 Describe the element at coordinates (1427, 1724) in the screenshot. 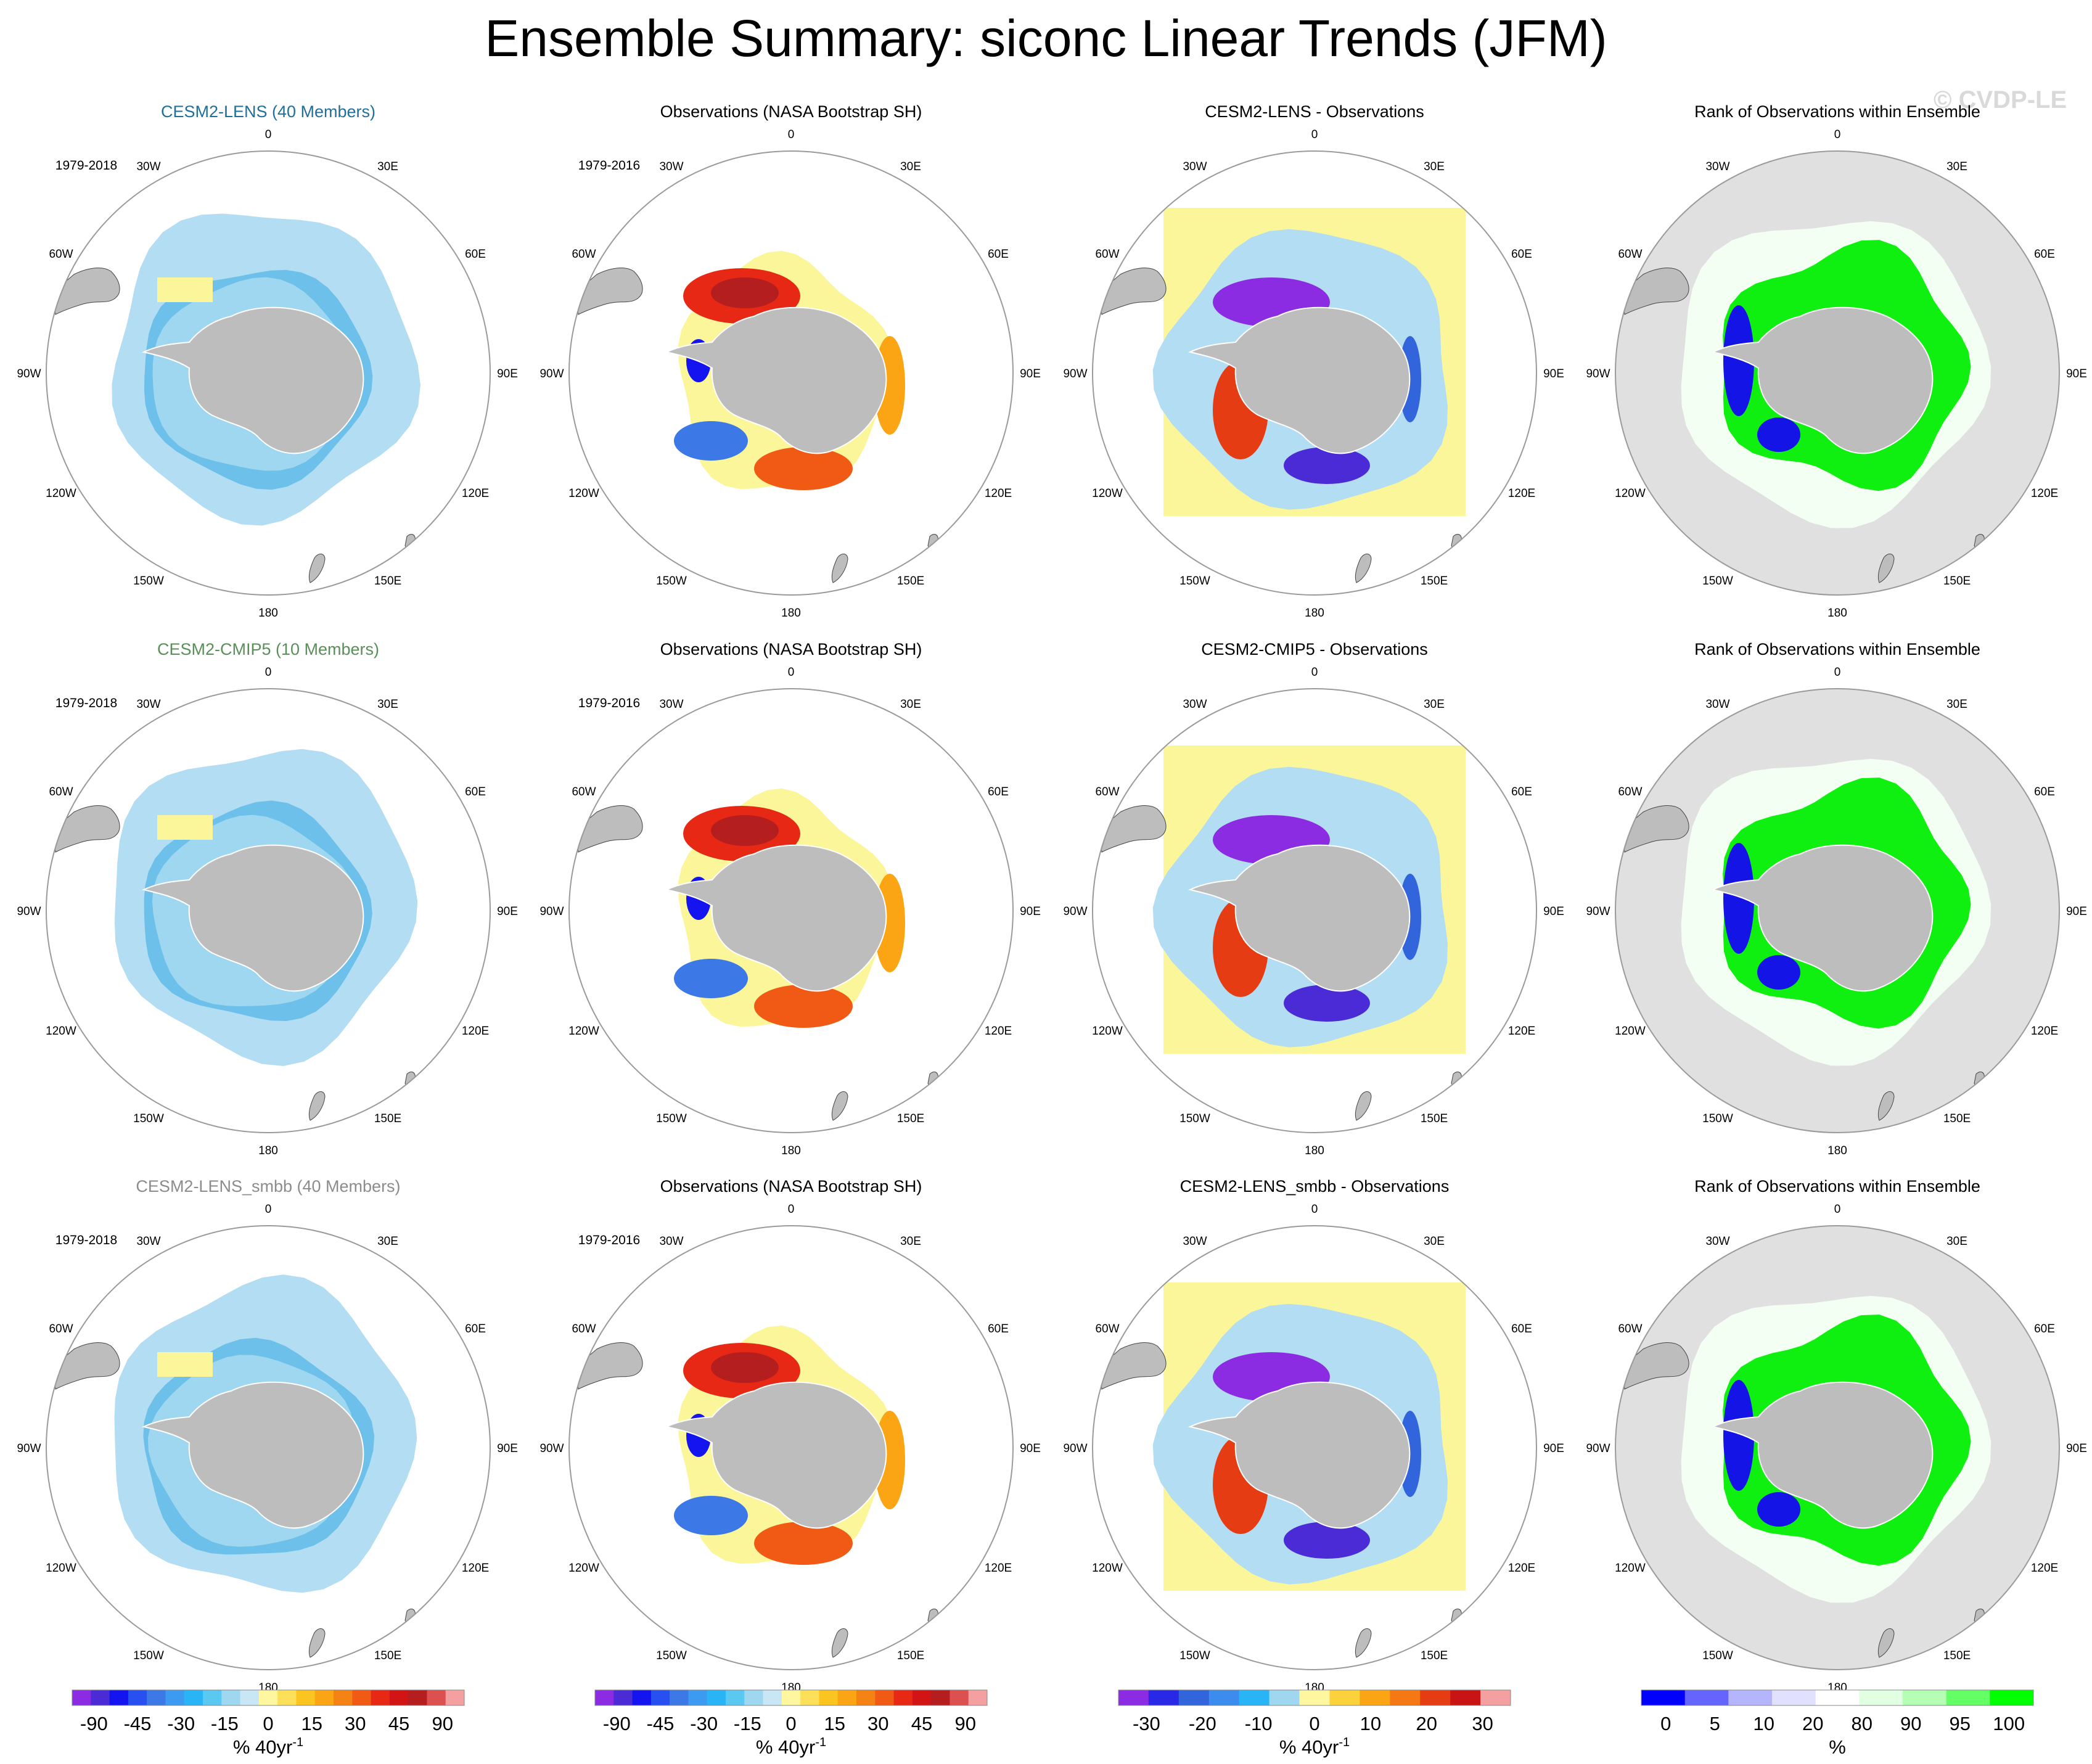

I see `colorbar-tick-label: 20` at that location.